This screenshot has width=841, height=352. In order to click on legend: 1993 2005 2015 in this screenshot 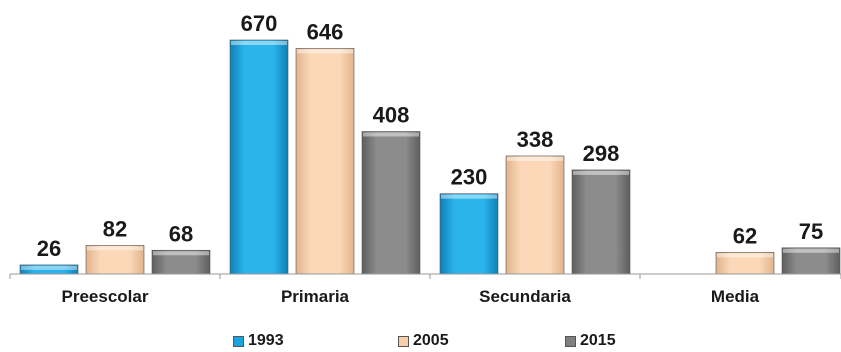, I will do `click(420, 342)`.